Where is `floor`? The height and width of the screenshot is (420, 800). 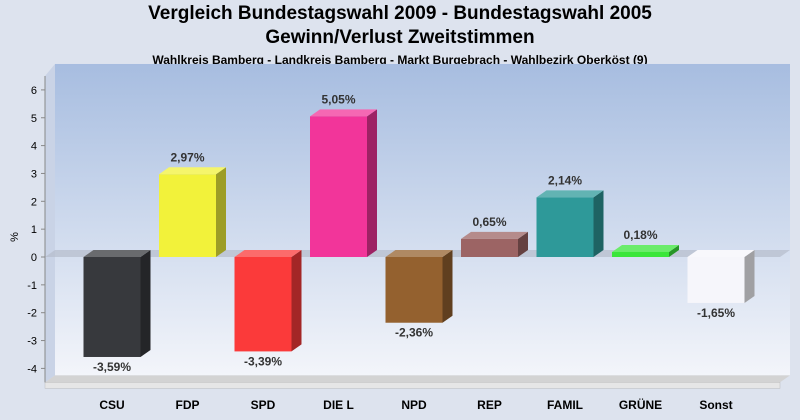 floor is located at coordinates (417, 379).